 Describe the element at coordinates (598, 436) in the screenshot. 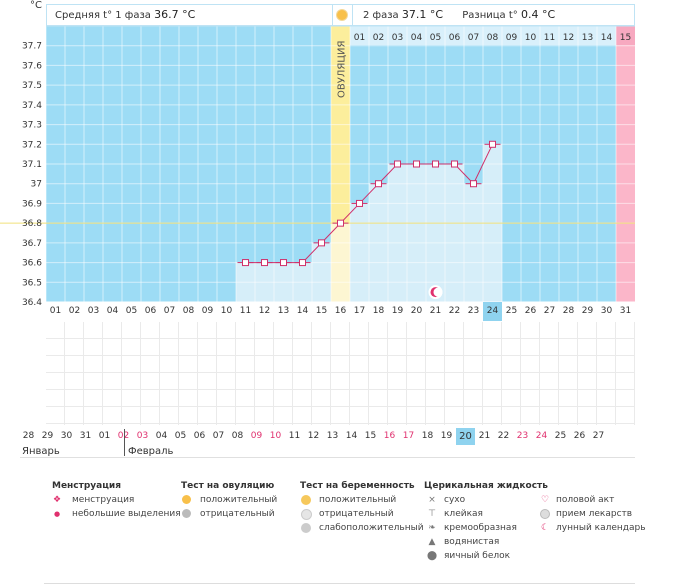

I see `date-label: 27` at that location.